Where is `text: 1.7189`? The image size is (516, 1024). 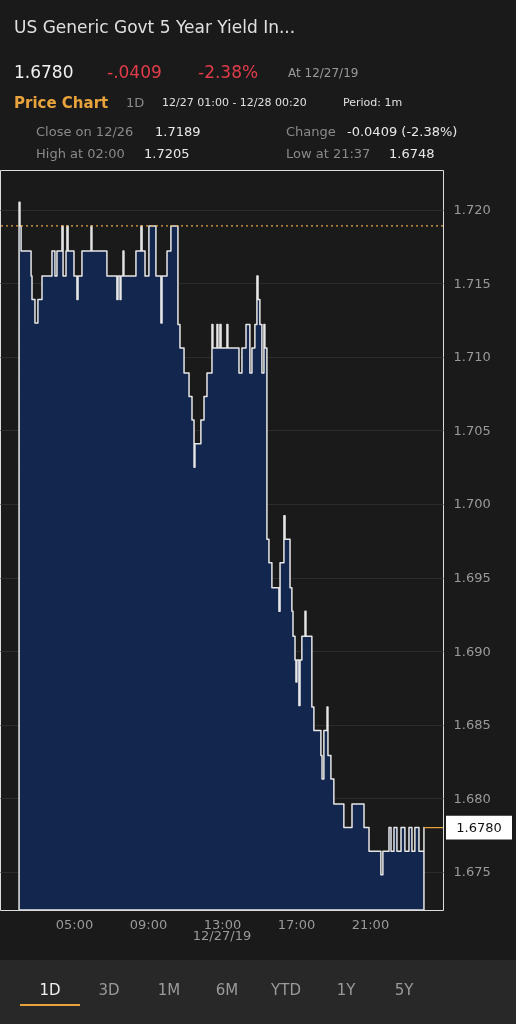 text: 1.7189 is located at coordinates (178, 131).